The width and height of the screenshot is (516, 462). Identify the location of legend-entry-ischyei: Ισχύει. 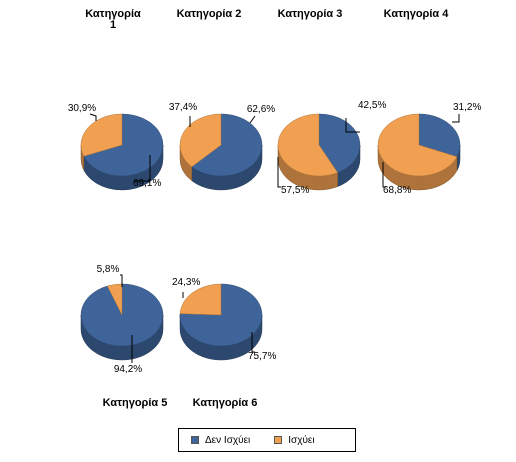
(294, 440).